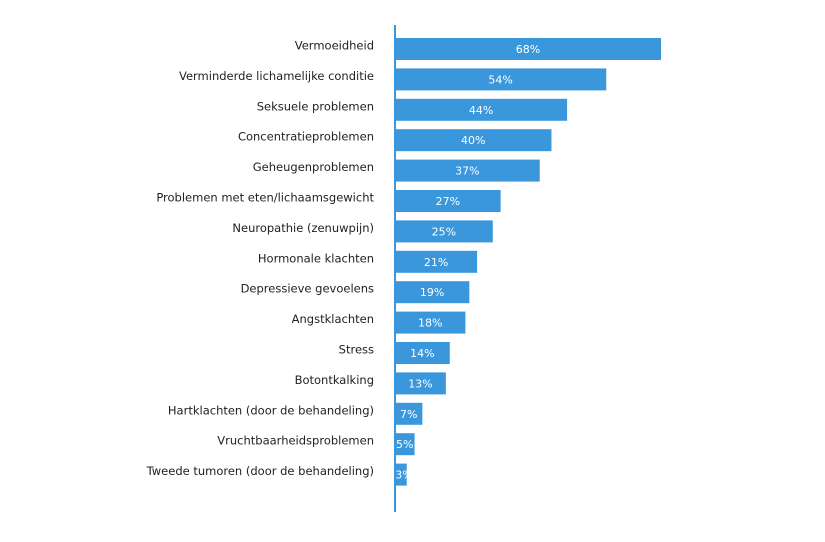 Image resolution: width=825 pixels, height=542 pixels. I want to click on value-label: 54%, so click(500, 79).